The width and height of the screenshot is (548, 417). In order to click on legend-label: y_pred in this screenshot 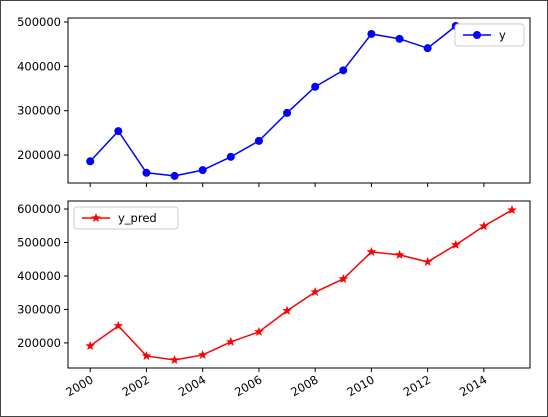, I will do `click(137, 218)`.